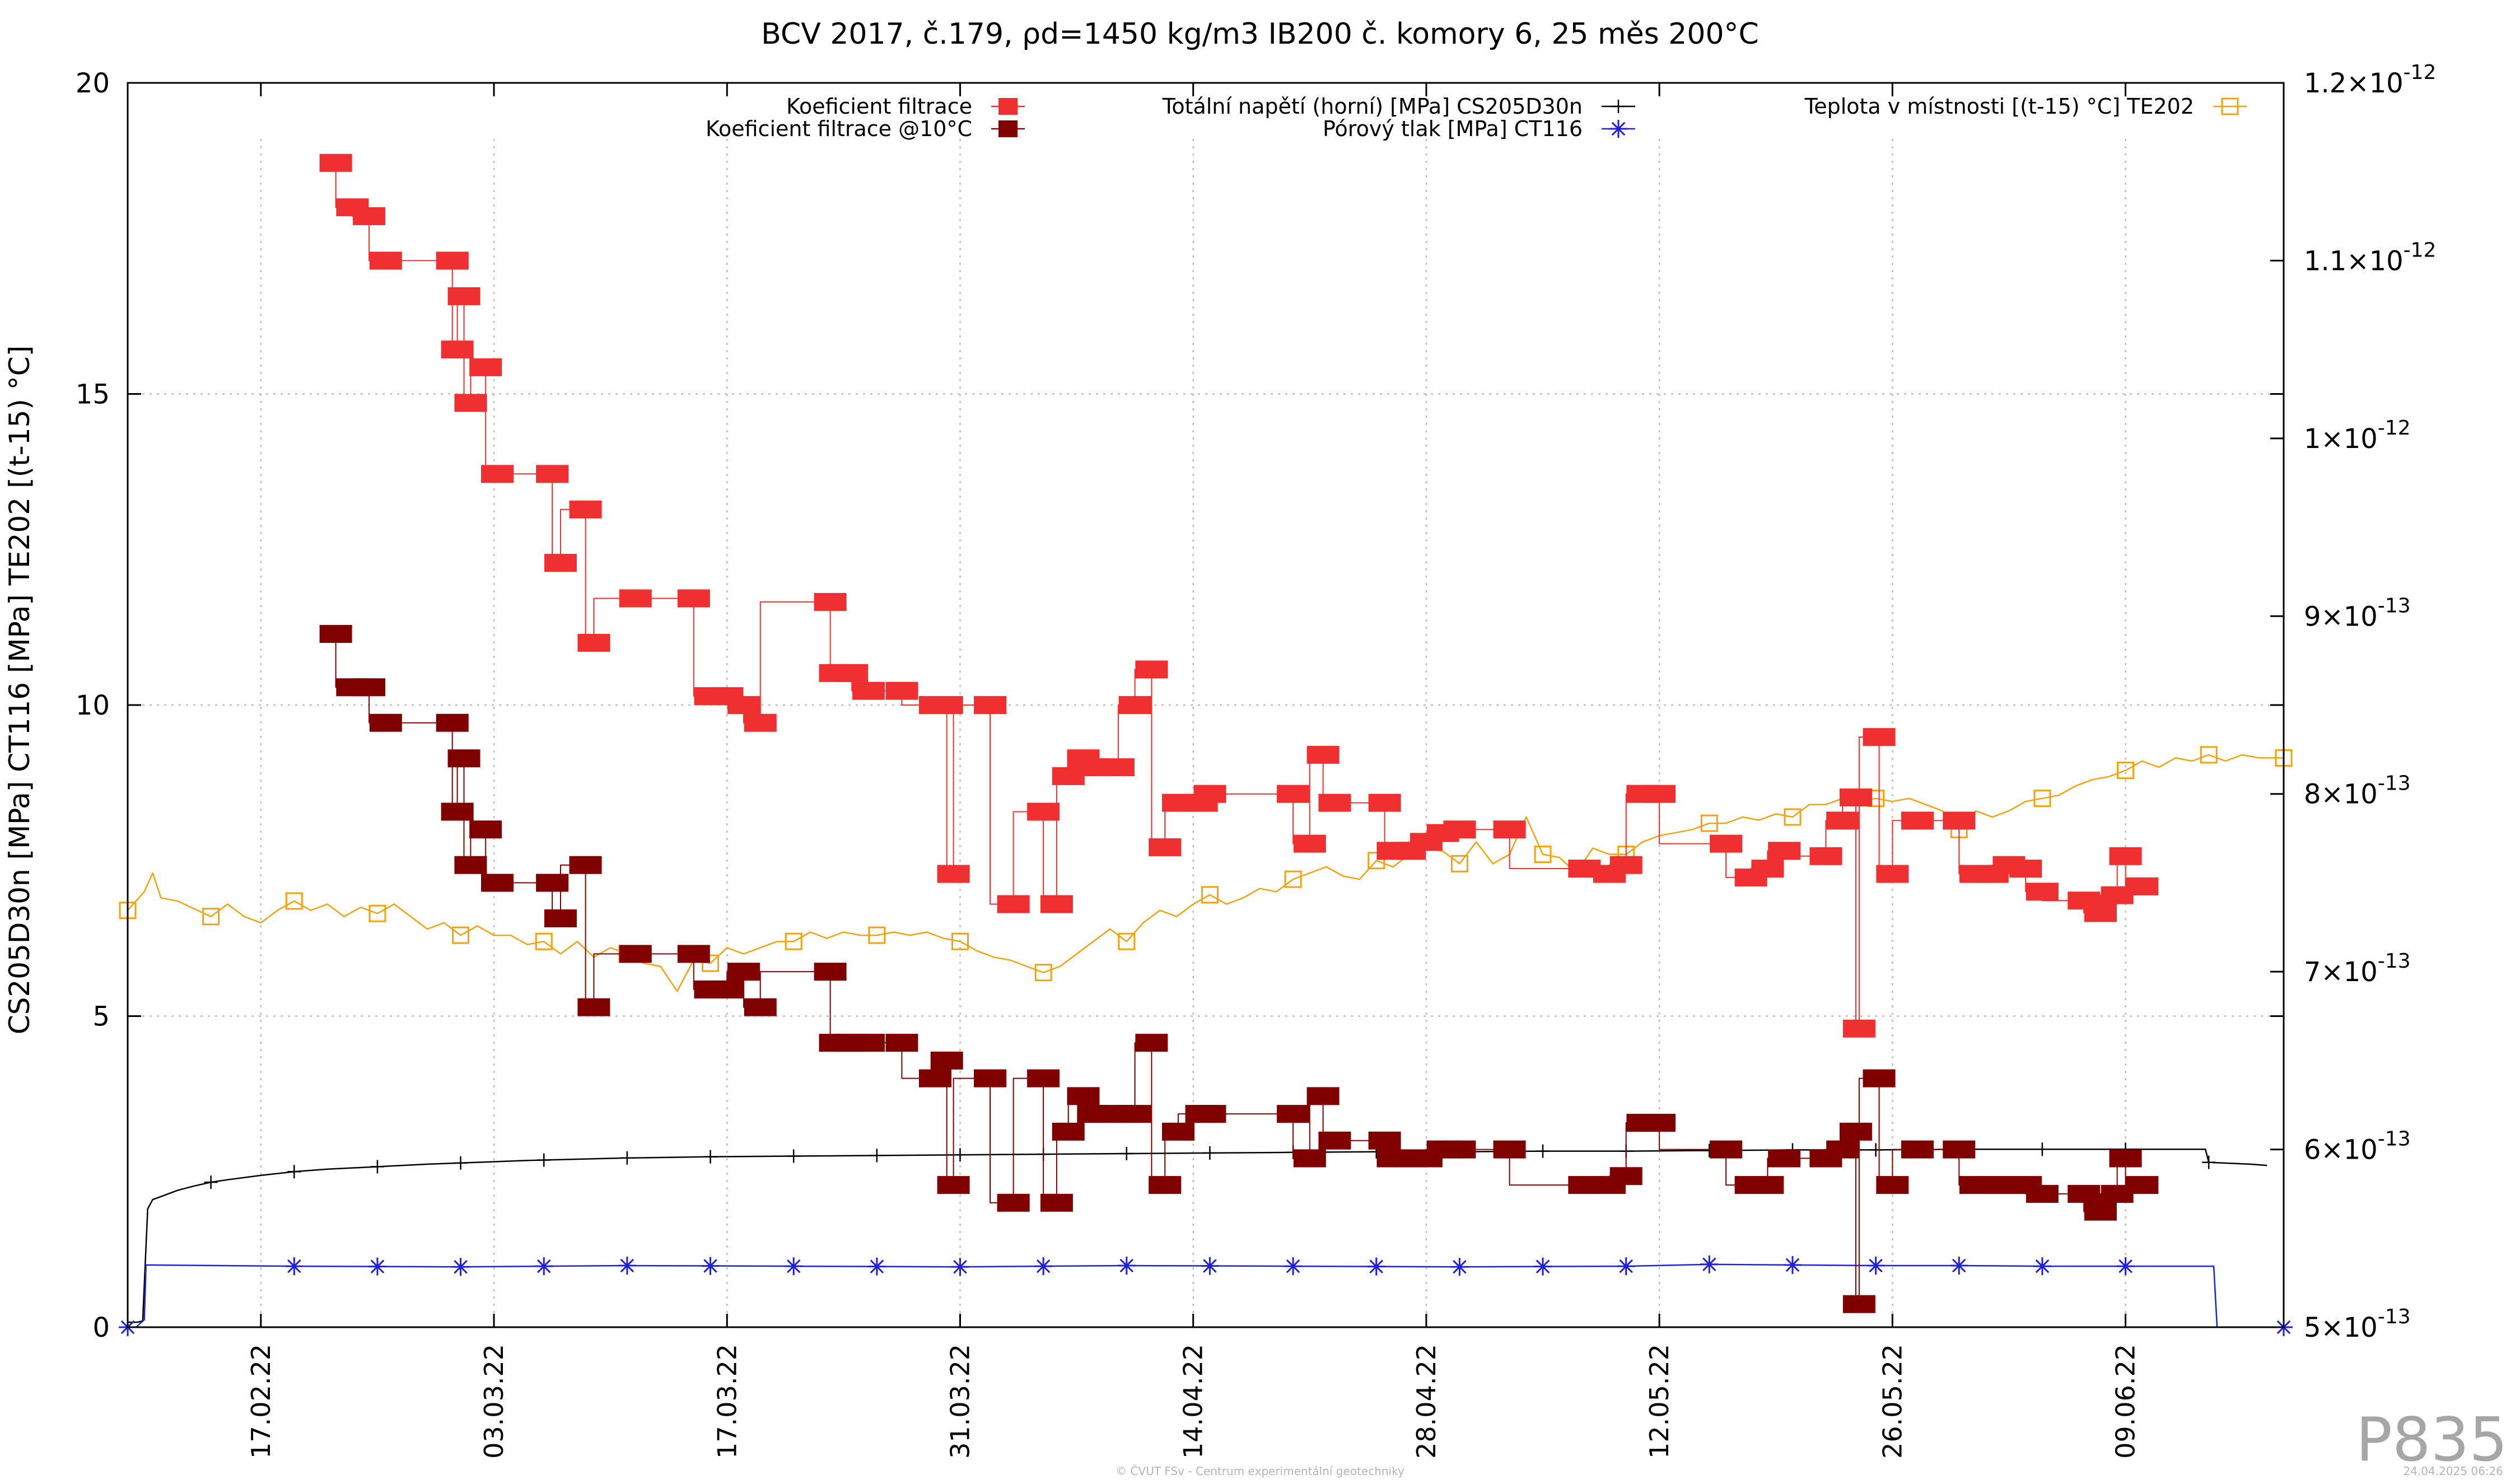  Describe the element at coordinates (2357, 791) in the screenshot. I see `y2-tick-label: 8×10⁻¹³` at that location.